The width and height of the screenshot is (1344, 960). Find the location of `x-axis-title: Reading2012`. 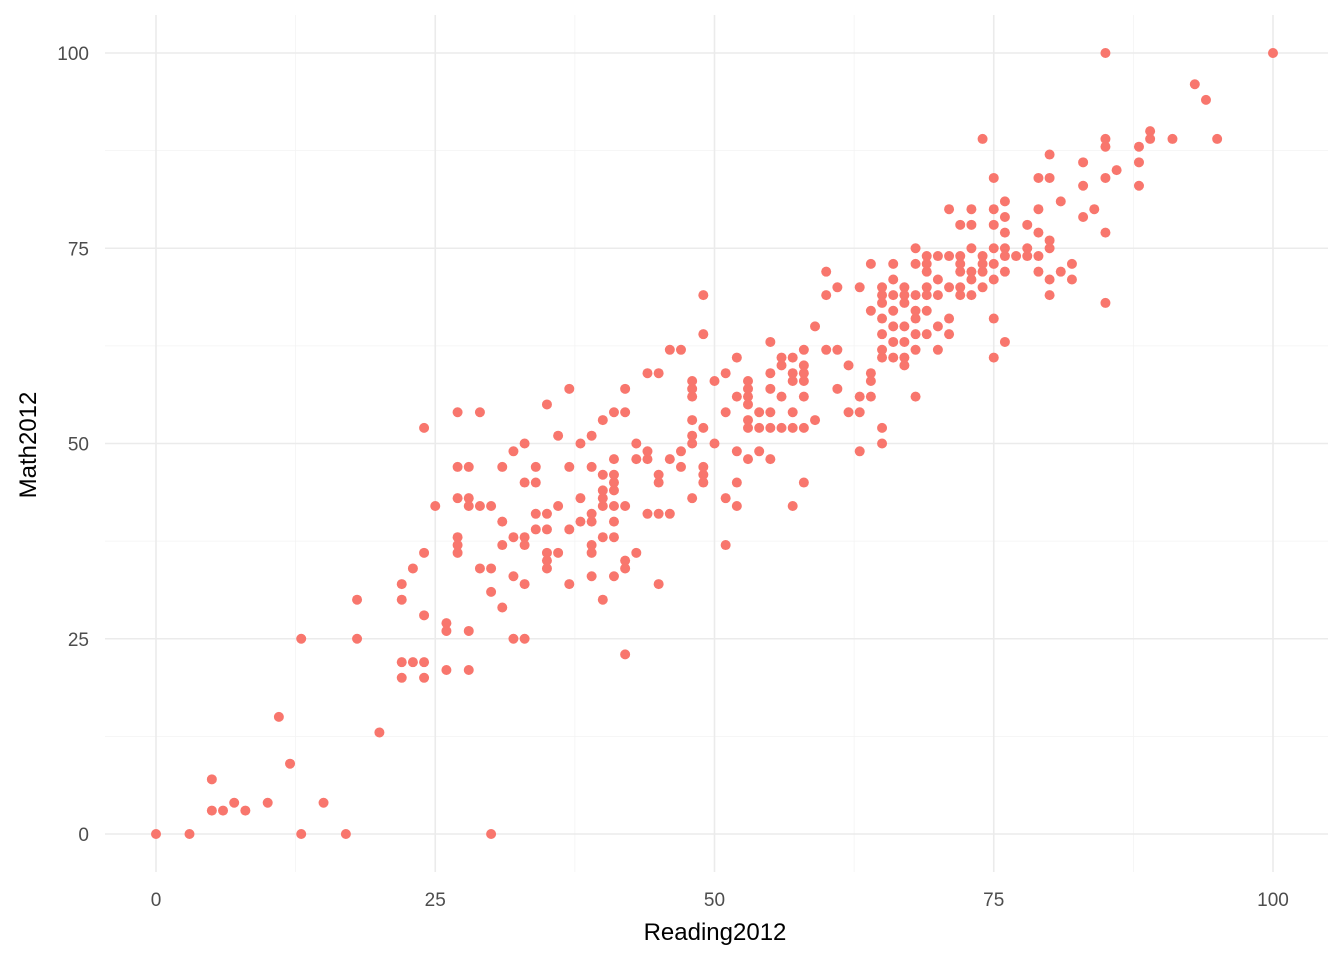

x-axis-title: Reading2012 is located at coordinates (715, 932).